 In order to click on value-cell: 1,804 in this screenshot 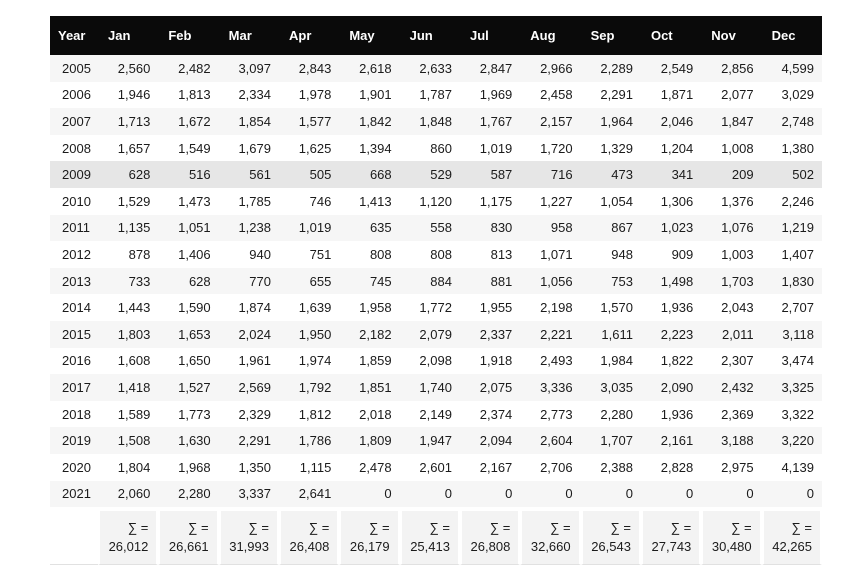, I will do `click(128, 467)`.